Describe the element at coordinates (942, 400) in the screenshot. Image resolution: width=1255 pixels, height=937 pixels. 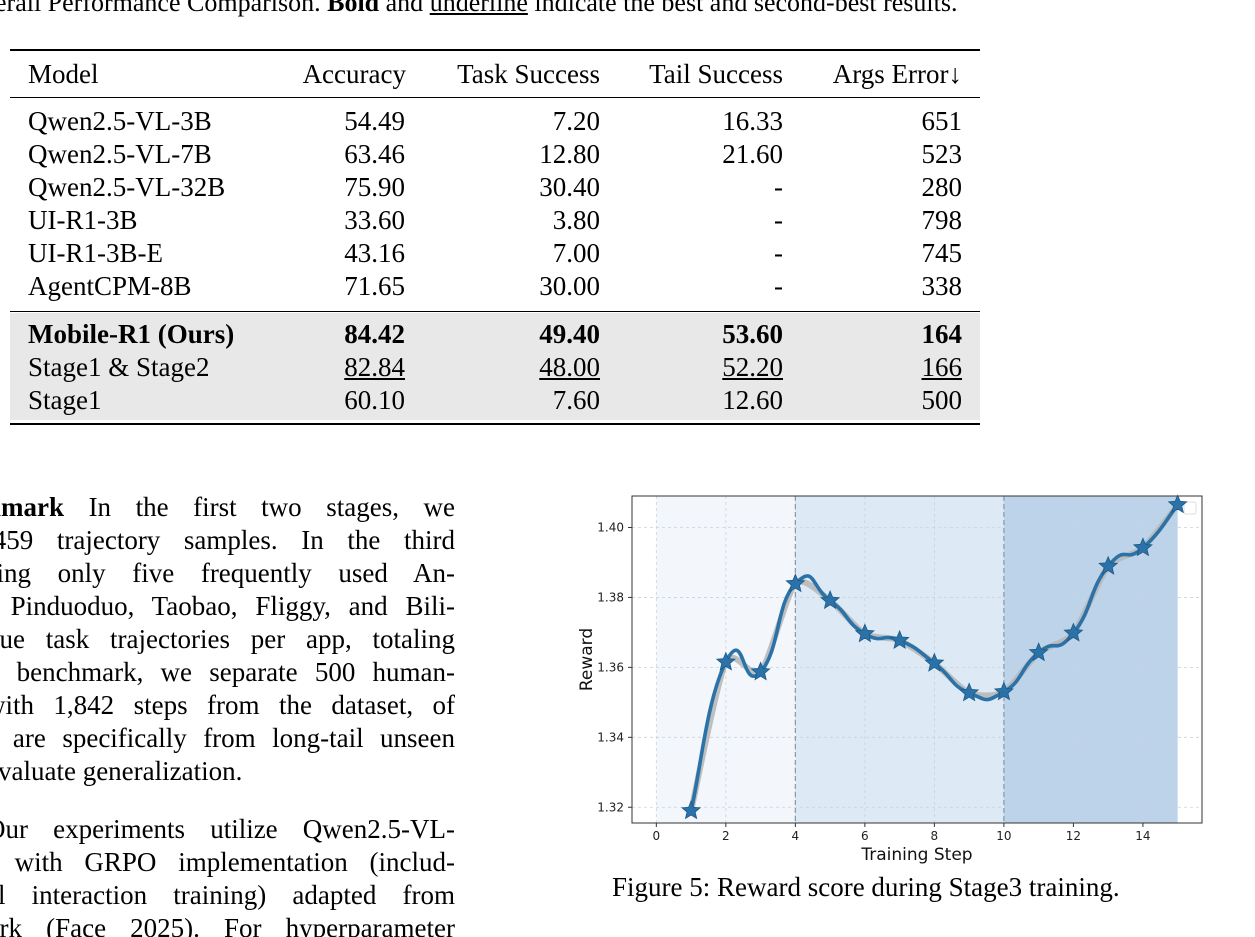
I see `cell-args-error: 500` at that location.